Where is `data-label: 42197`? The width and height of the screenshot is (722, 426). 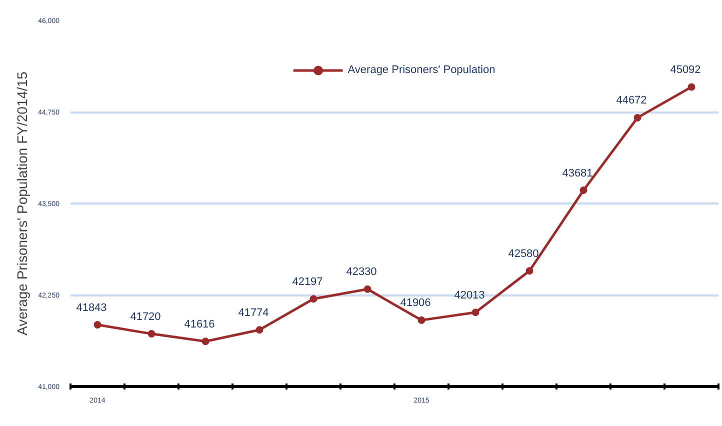
data-label: 42197 is located at coordinates (307, 282).